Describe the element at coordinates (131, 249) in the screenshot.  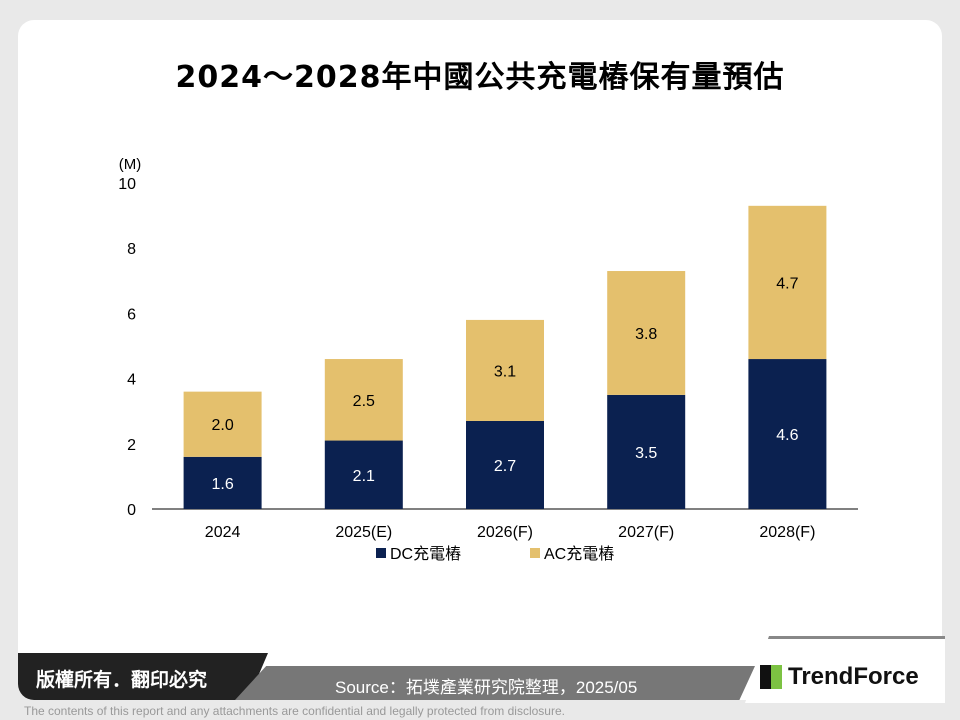
I see `y-tick-label: 8` at that location.